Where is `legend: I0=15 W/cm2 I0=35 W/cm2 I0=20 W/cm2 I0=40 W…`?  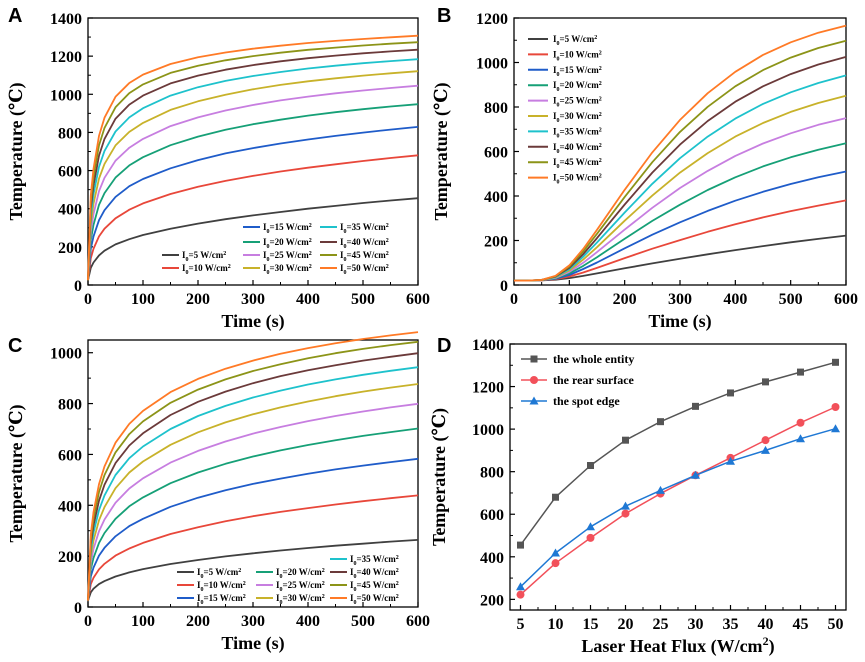
legend: I0=15 W/cm2 I0=35 W/cm2 I0=20 W/cm2 I0=40 W… is located at coordinates (275, 249).